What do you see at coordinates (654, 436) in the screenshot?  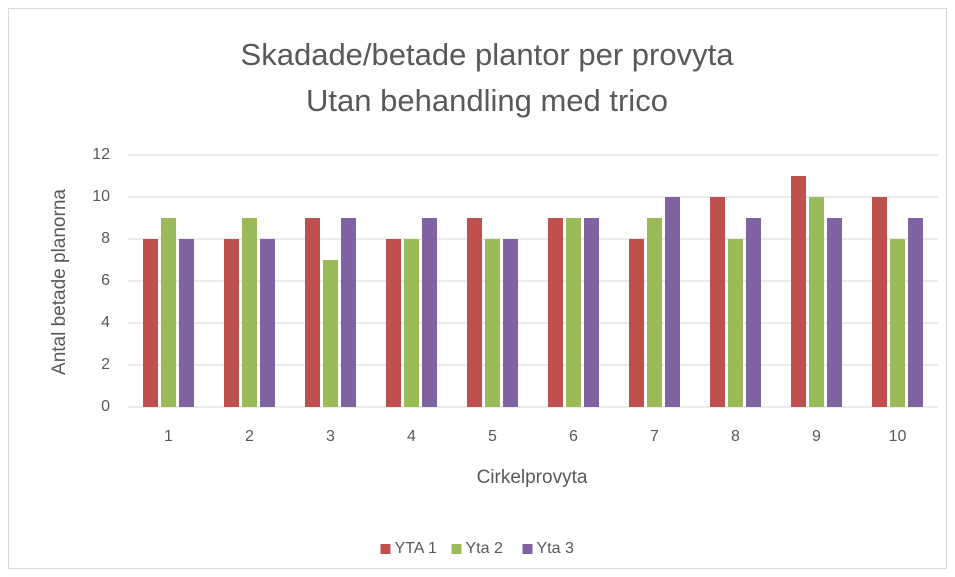 I see `x-tick-label: 7` at bounding box center [654, 436].